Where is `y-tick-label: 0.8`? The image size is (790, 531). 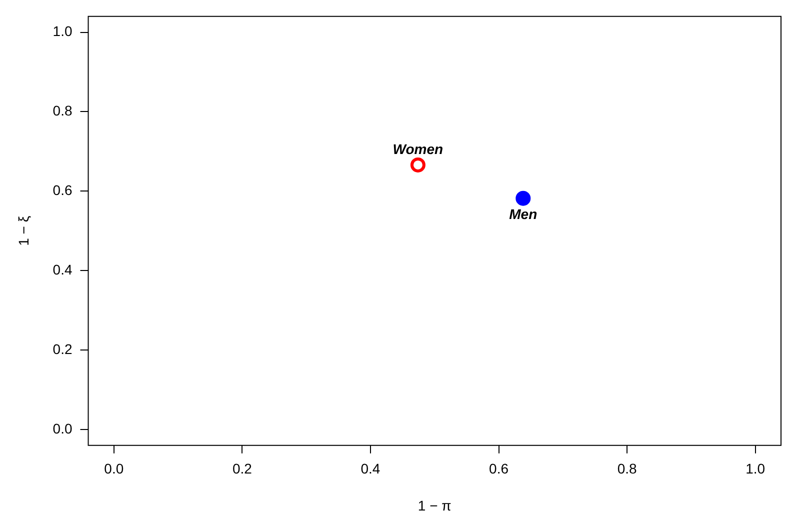 y-tick-label: 0.8 is located at coordinates (62, 110).